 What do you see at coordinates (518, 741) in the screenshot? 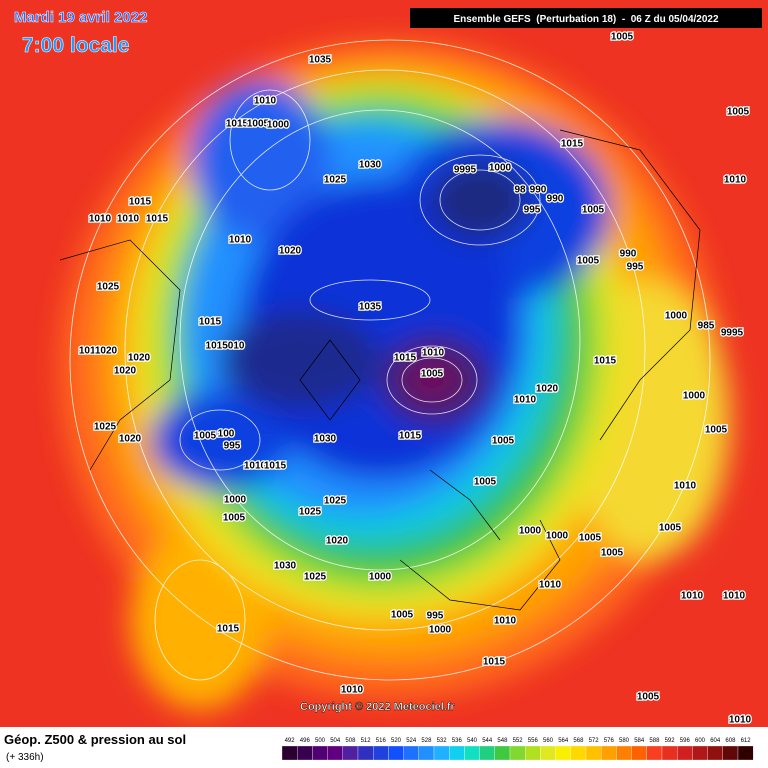
I see `scale-label: 552` at bounding box center [518, 741].